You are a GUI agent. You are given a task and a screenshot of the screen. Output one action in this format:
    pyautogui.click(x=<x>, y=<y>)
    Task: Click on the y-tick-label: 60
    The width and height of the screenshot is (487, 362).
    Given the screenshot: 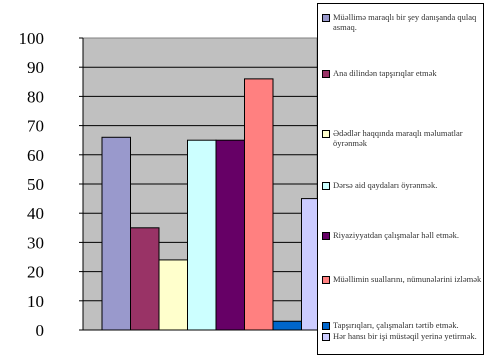 What is the action you would take?
    pyautogui.click(x=35, y=155)
    